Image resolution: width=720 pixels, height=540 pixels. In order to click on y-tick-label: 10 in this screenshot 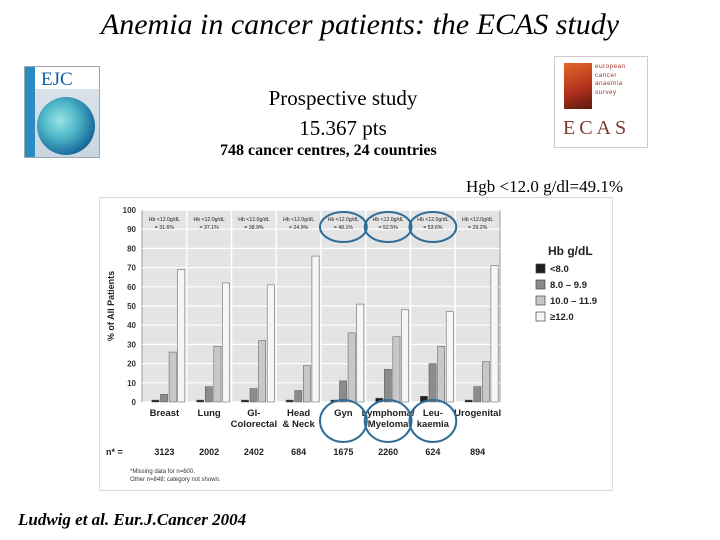, I will do `click(131, 383)`.